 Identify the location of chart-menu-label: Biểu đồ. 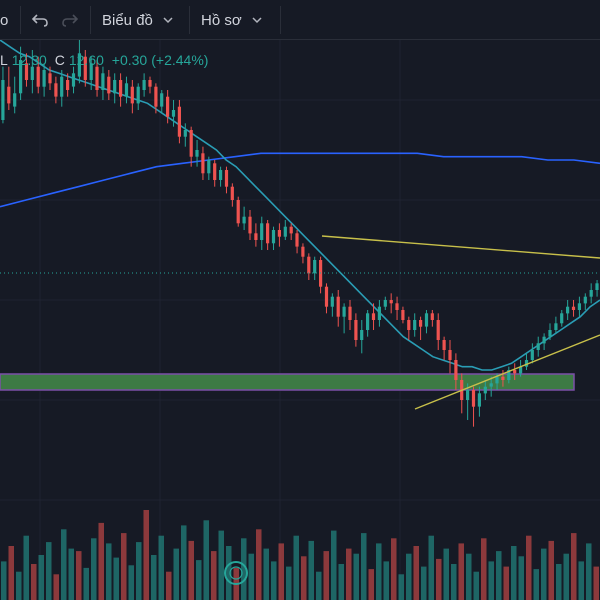
(127, 20).